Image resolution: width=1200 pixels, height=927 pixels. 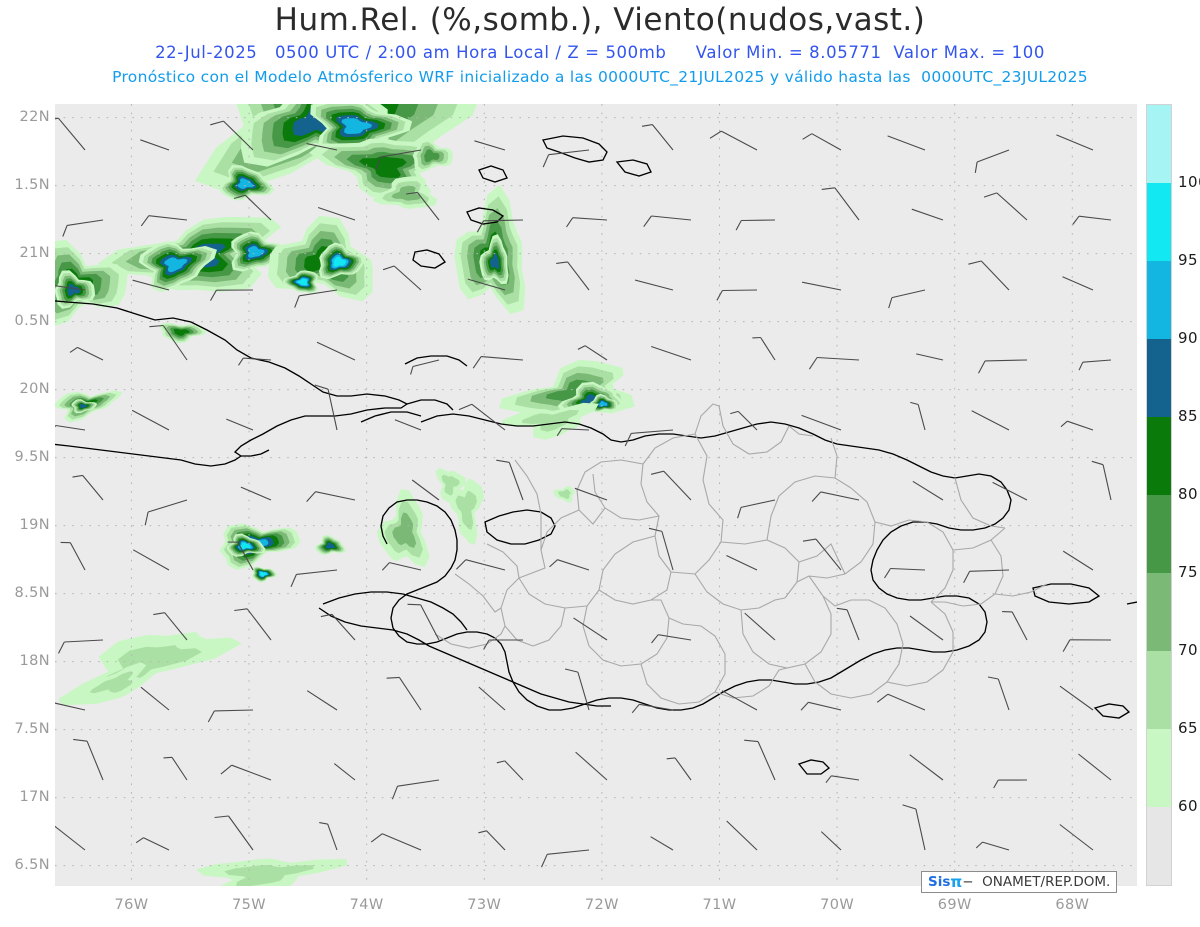 What do you see at coordinates (34, 116) in the screenshot?
I see `y-axis-tick-22N: 22N` at bounding box center [34, 116].